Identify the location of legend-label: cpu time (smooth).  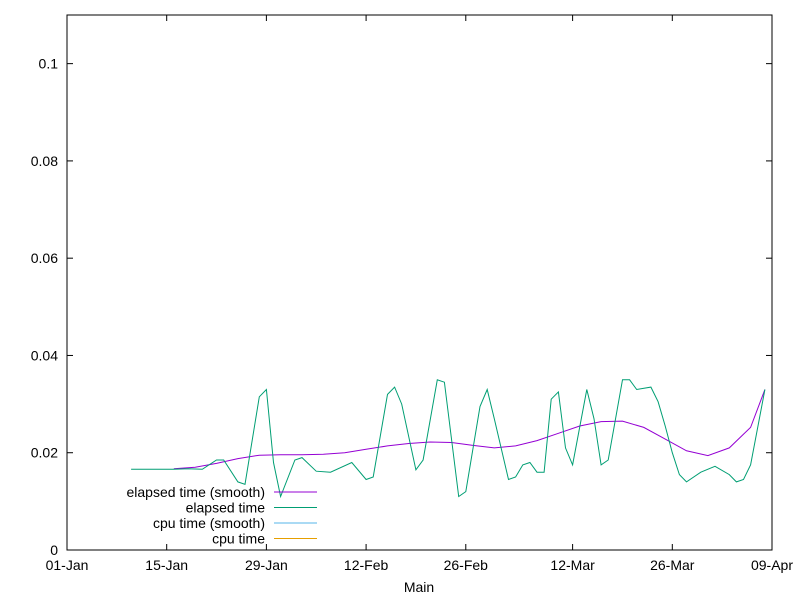
(209, 523).